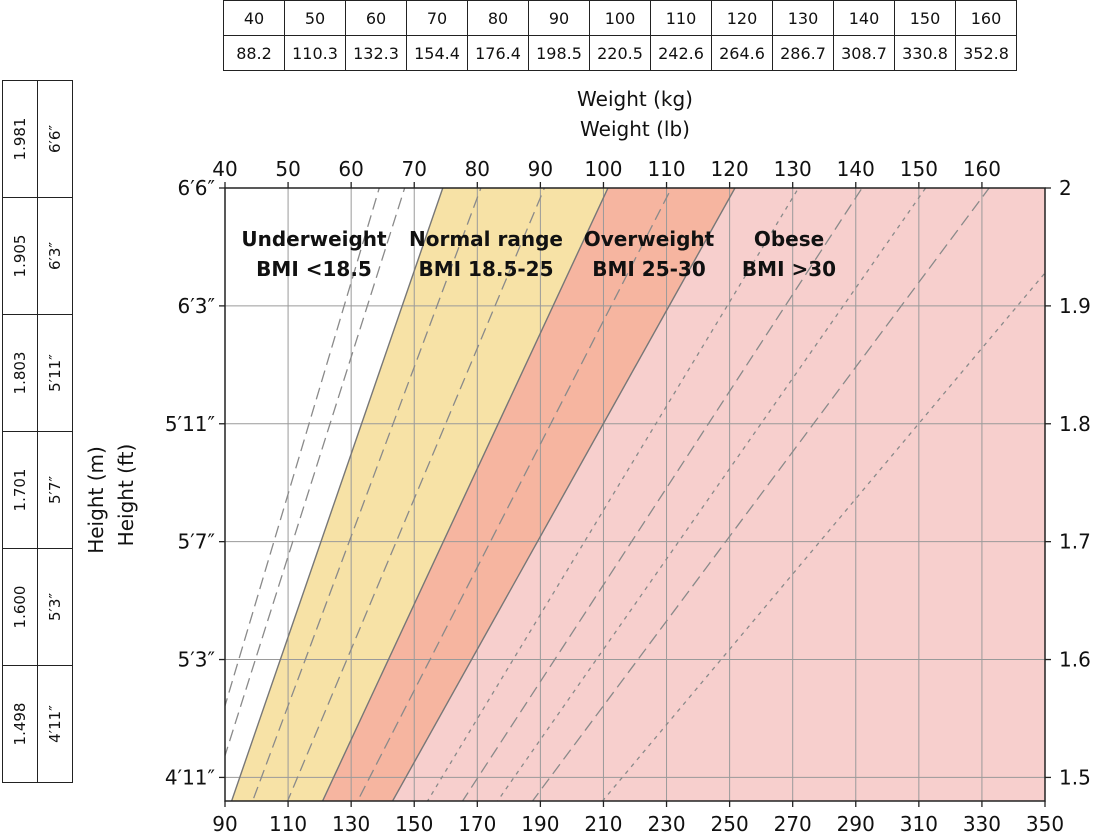 Image resolution: width=1100 pixels, height=839 pixels. What do you see at coordinates (681, 53) in the screenshot?
I see `lb-cell: 242.6` at bounding box center [681, 53].